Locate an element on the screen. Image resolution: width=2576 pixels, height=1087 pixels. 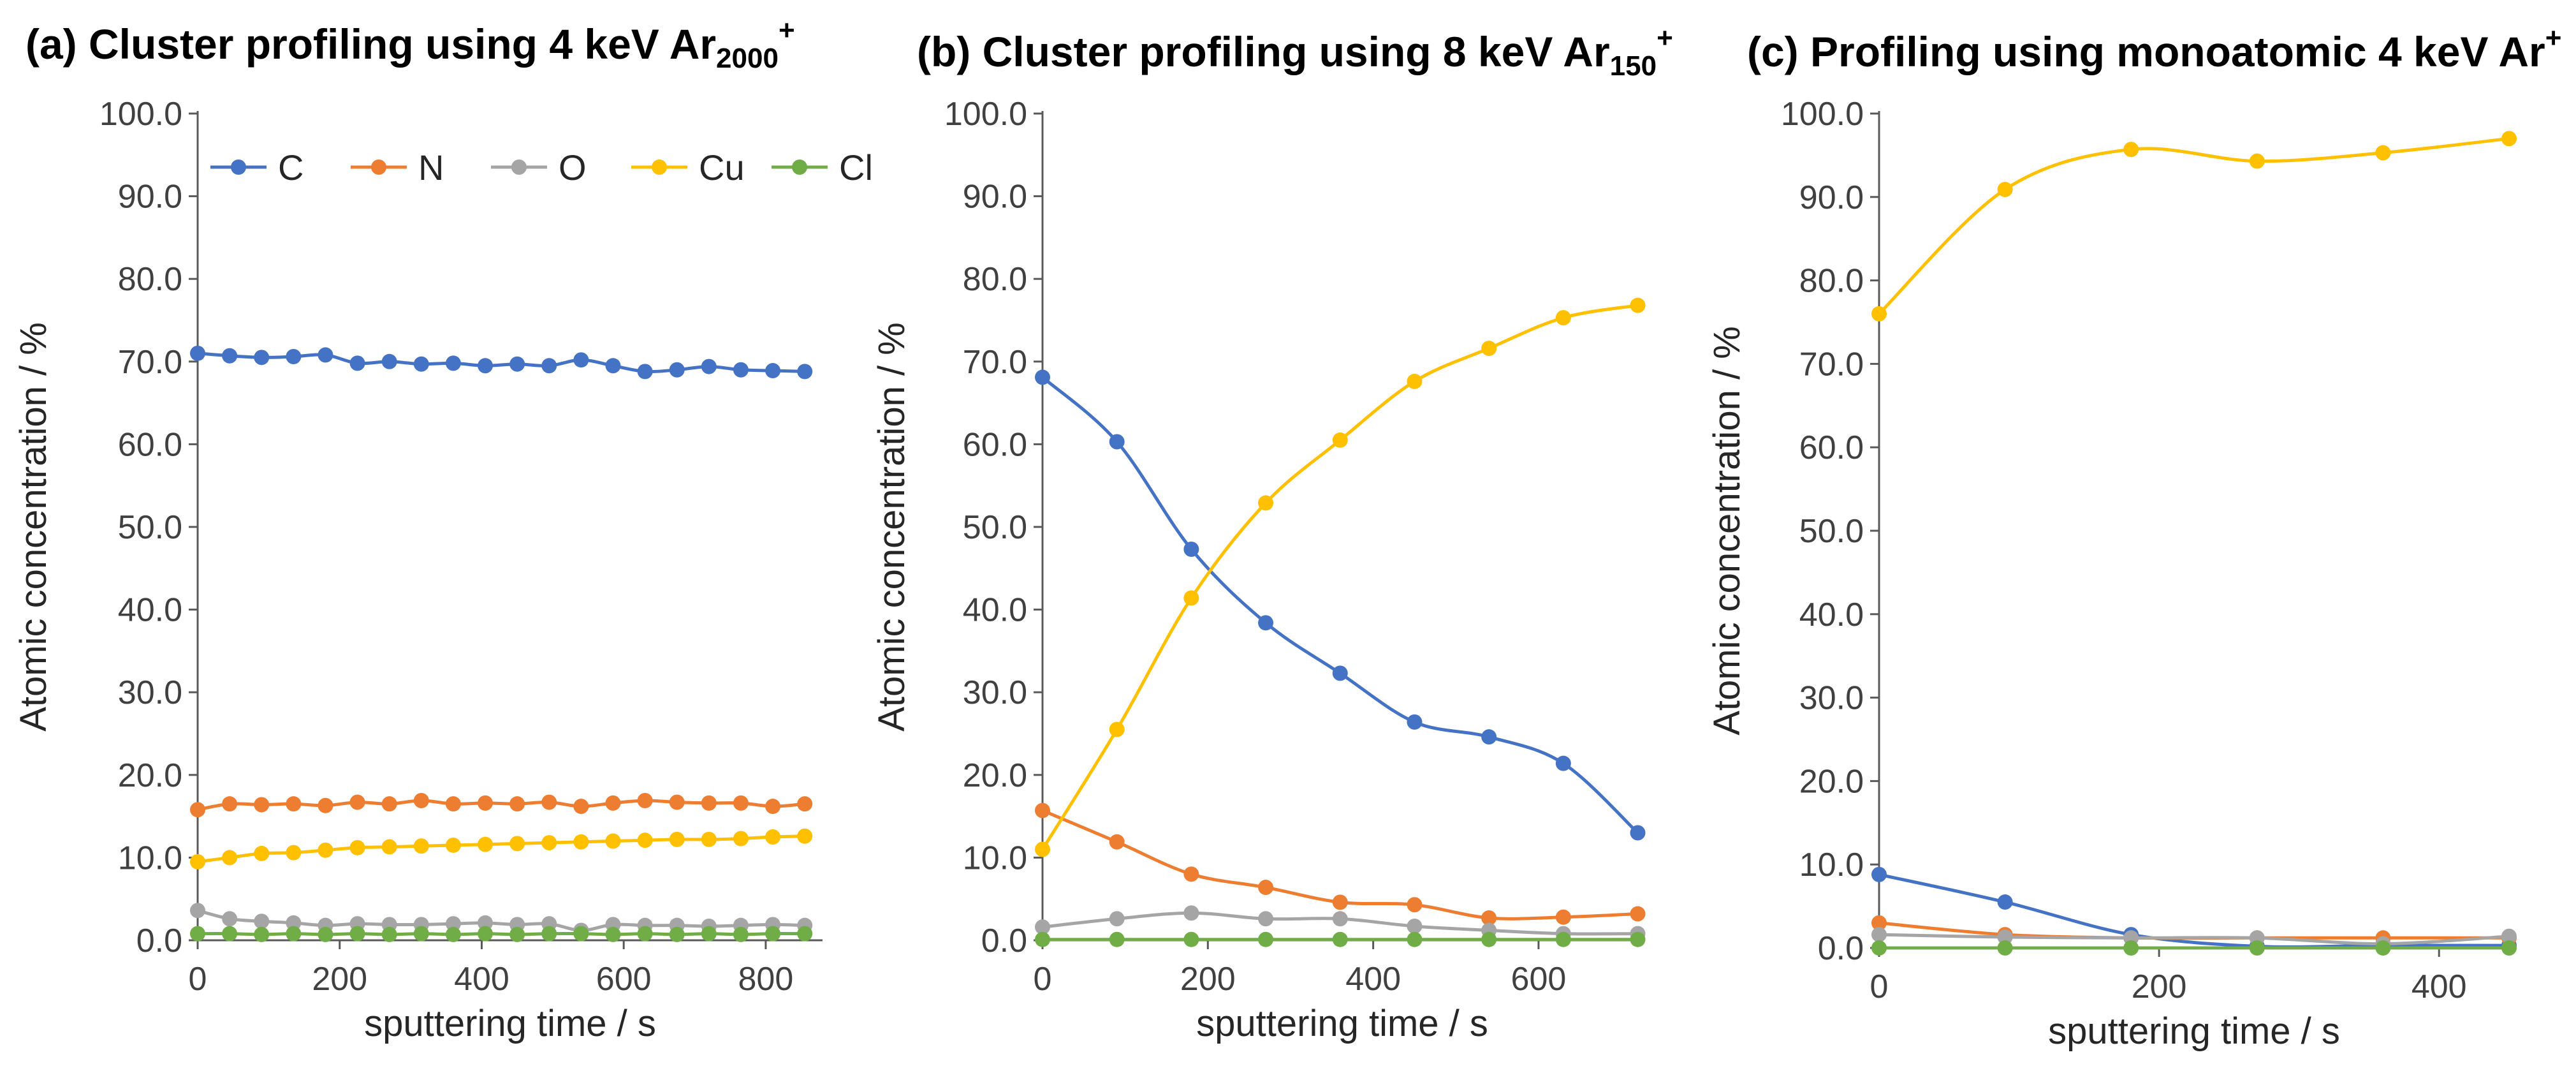
x-tick-label: 600 is located at coordinates (1539, 979).